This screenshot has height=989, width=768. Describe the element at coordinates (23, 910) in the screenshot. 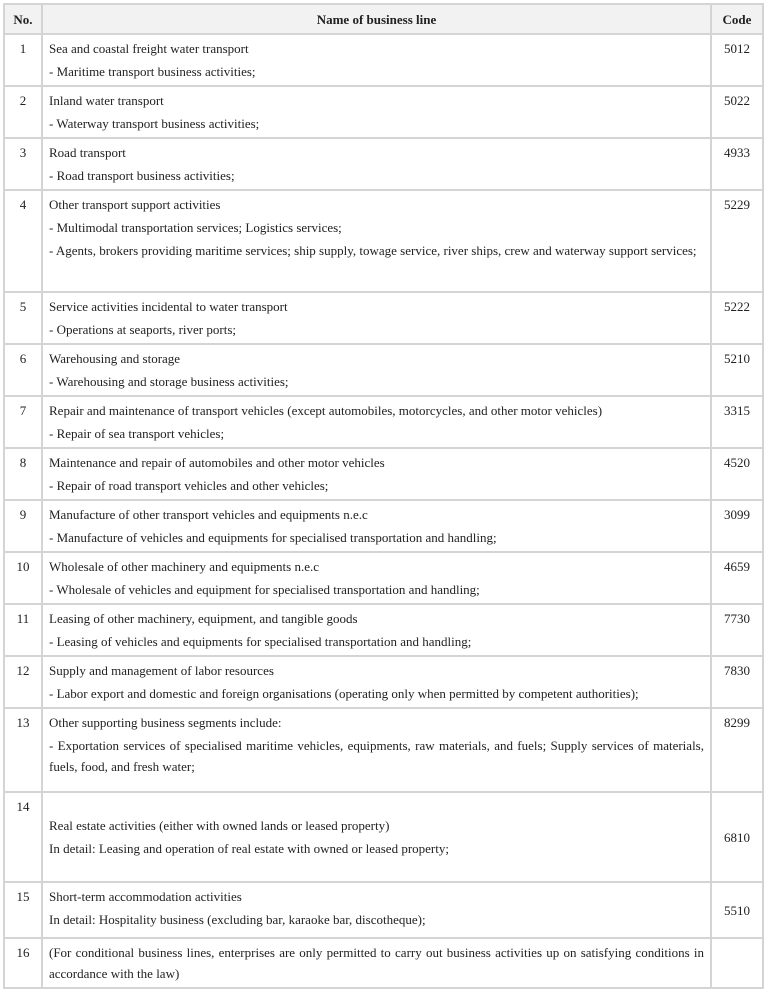

I see `row-number: 15` at that location.